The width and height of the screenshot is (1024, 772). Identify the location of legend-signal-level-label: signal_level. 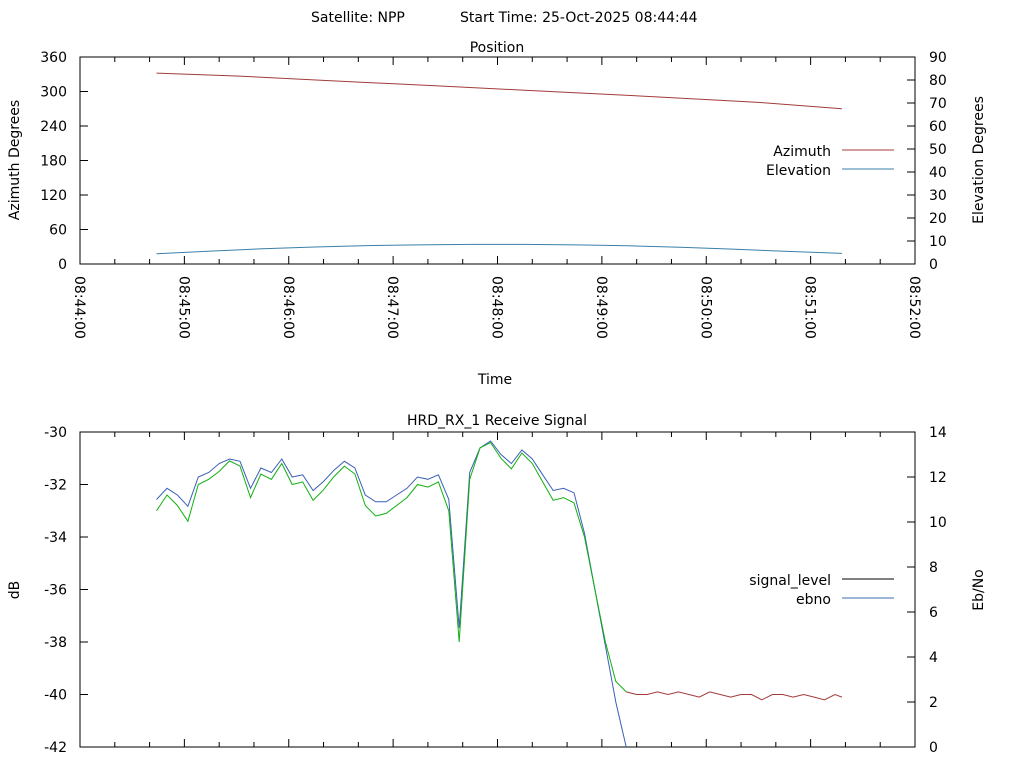
(790, 581).